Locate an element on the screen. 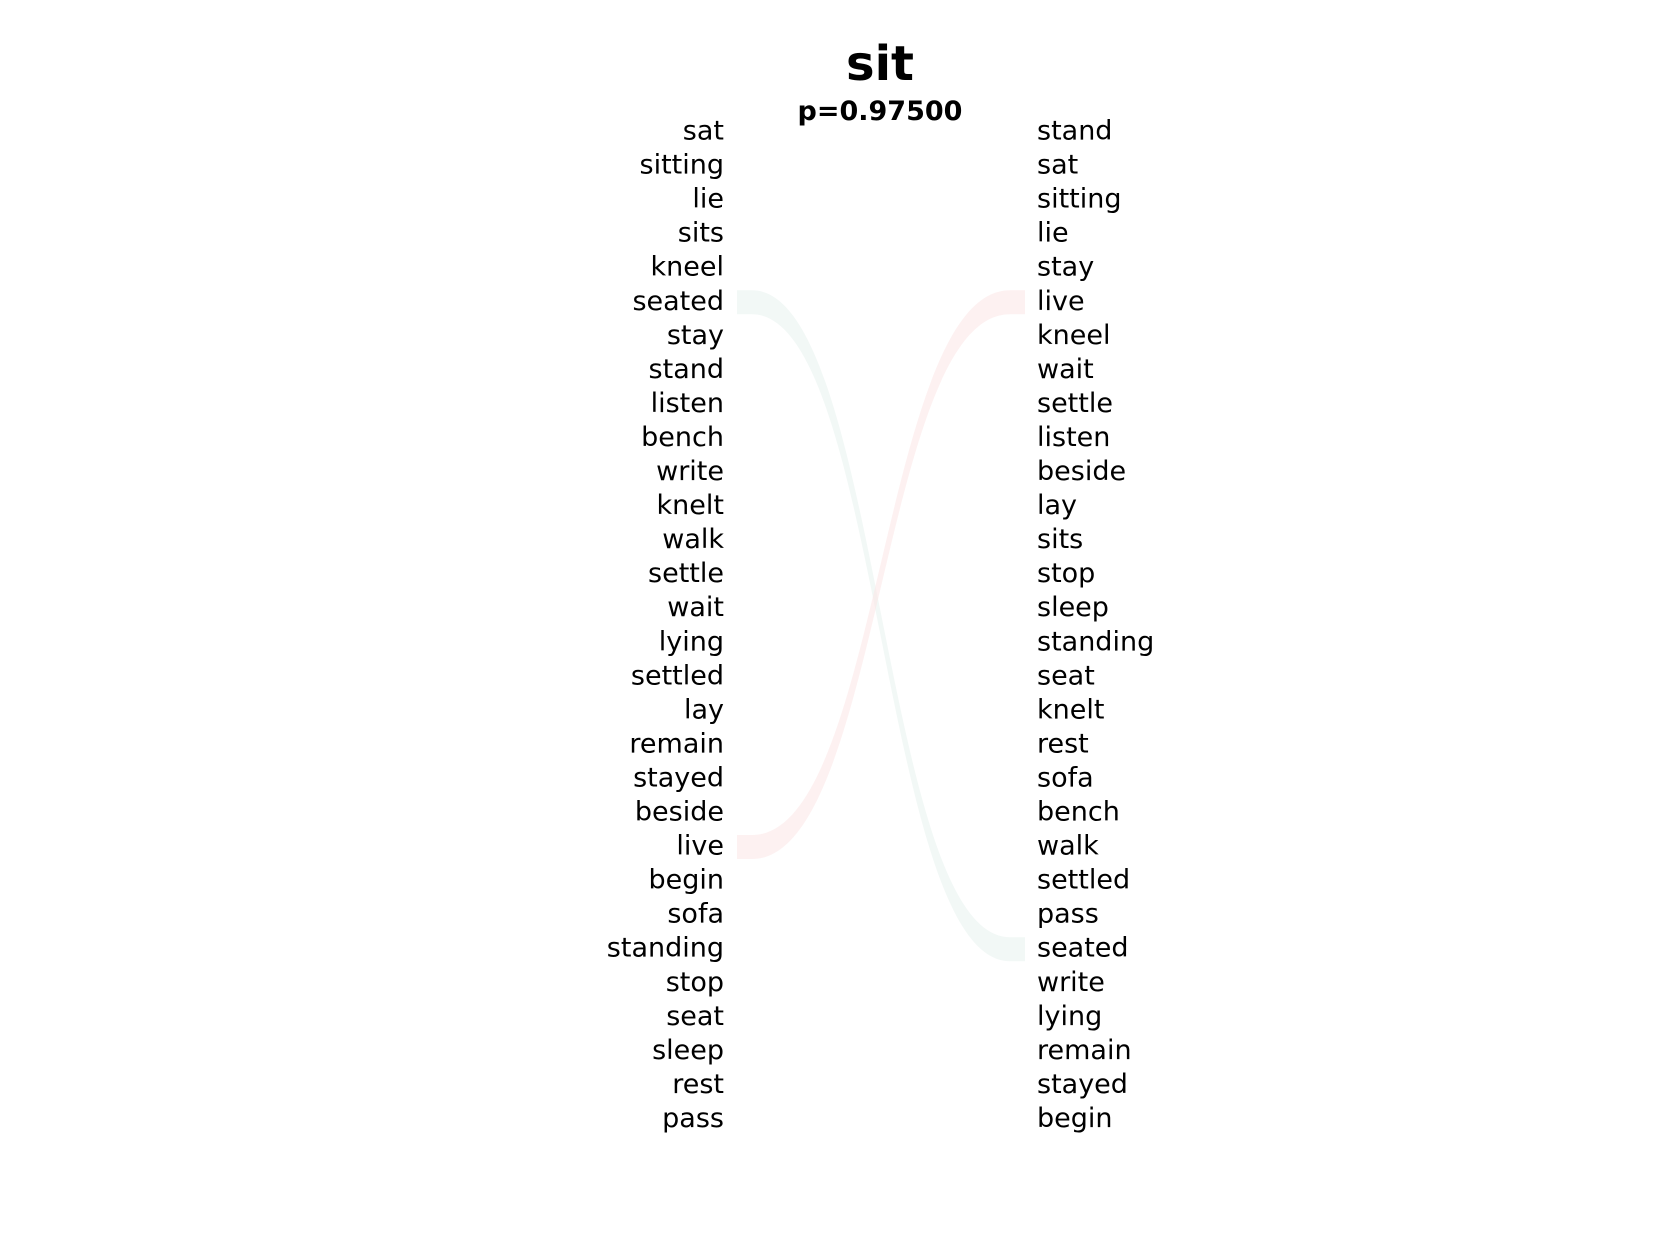  left-word-lying: lying is located at coordinates (691, 641).